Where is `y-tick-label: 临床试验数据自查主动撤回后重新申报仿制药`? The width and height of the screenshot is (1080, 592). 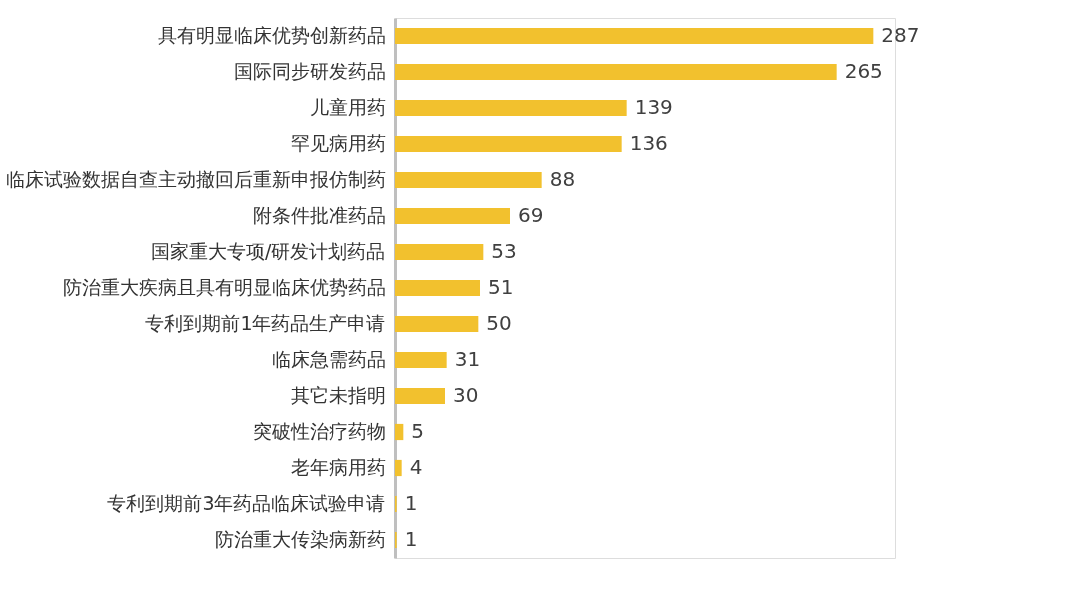
y-tick-label: 临床试验数据自查主动撤回后重新申报仿制药 is located at coordinates (195, 179).